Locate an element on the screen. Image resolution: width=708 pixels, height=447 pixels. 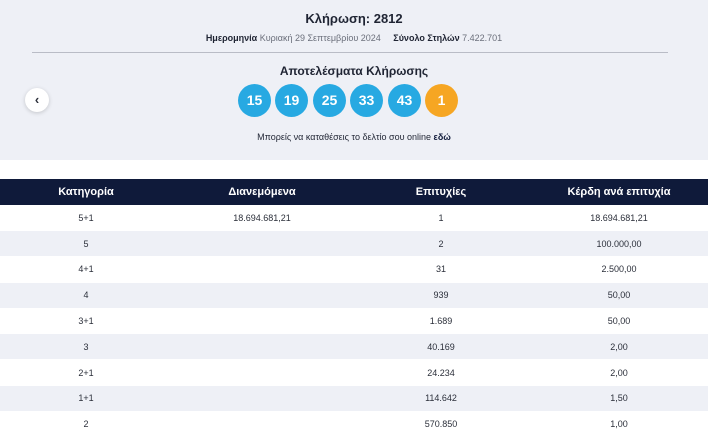
cell-winners: 40.169 is located at coordinates (441, 347).